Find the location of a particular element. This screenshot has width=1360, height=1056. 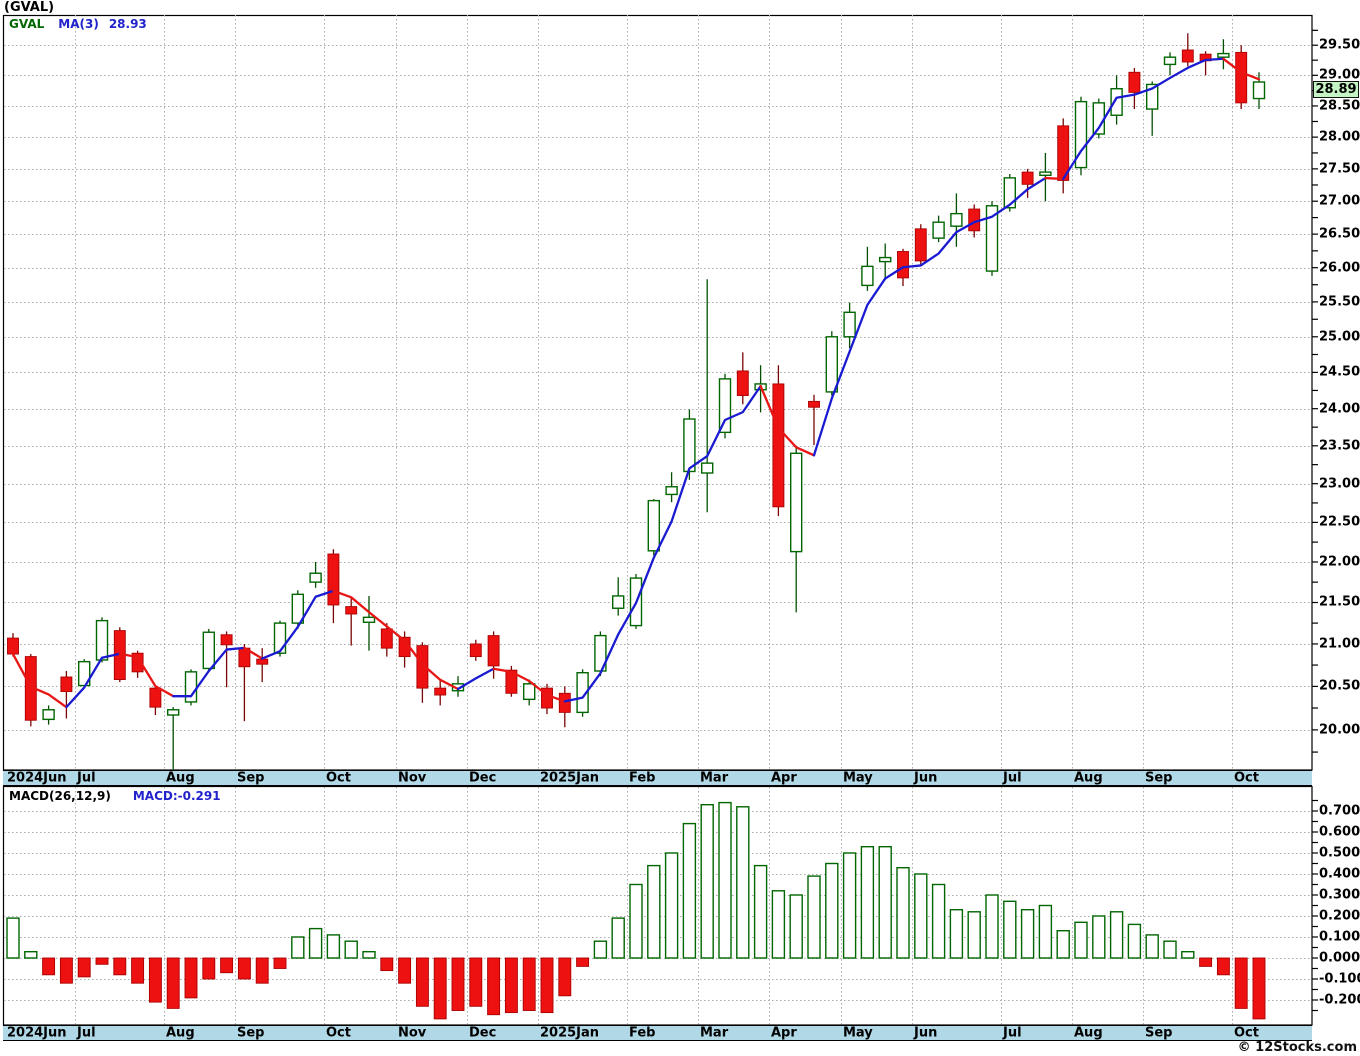

month-label: Mar is located at coordinates (714, 778).